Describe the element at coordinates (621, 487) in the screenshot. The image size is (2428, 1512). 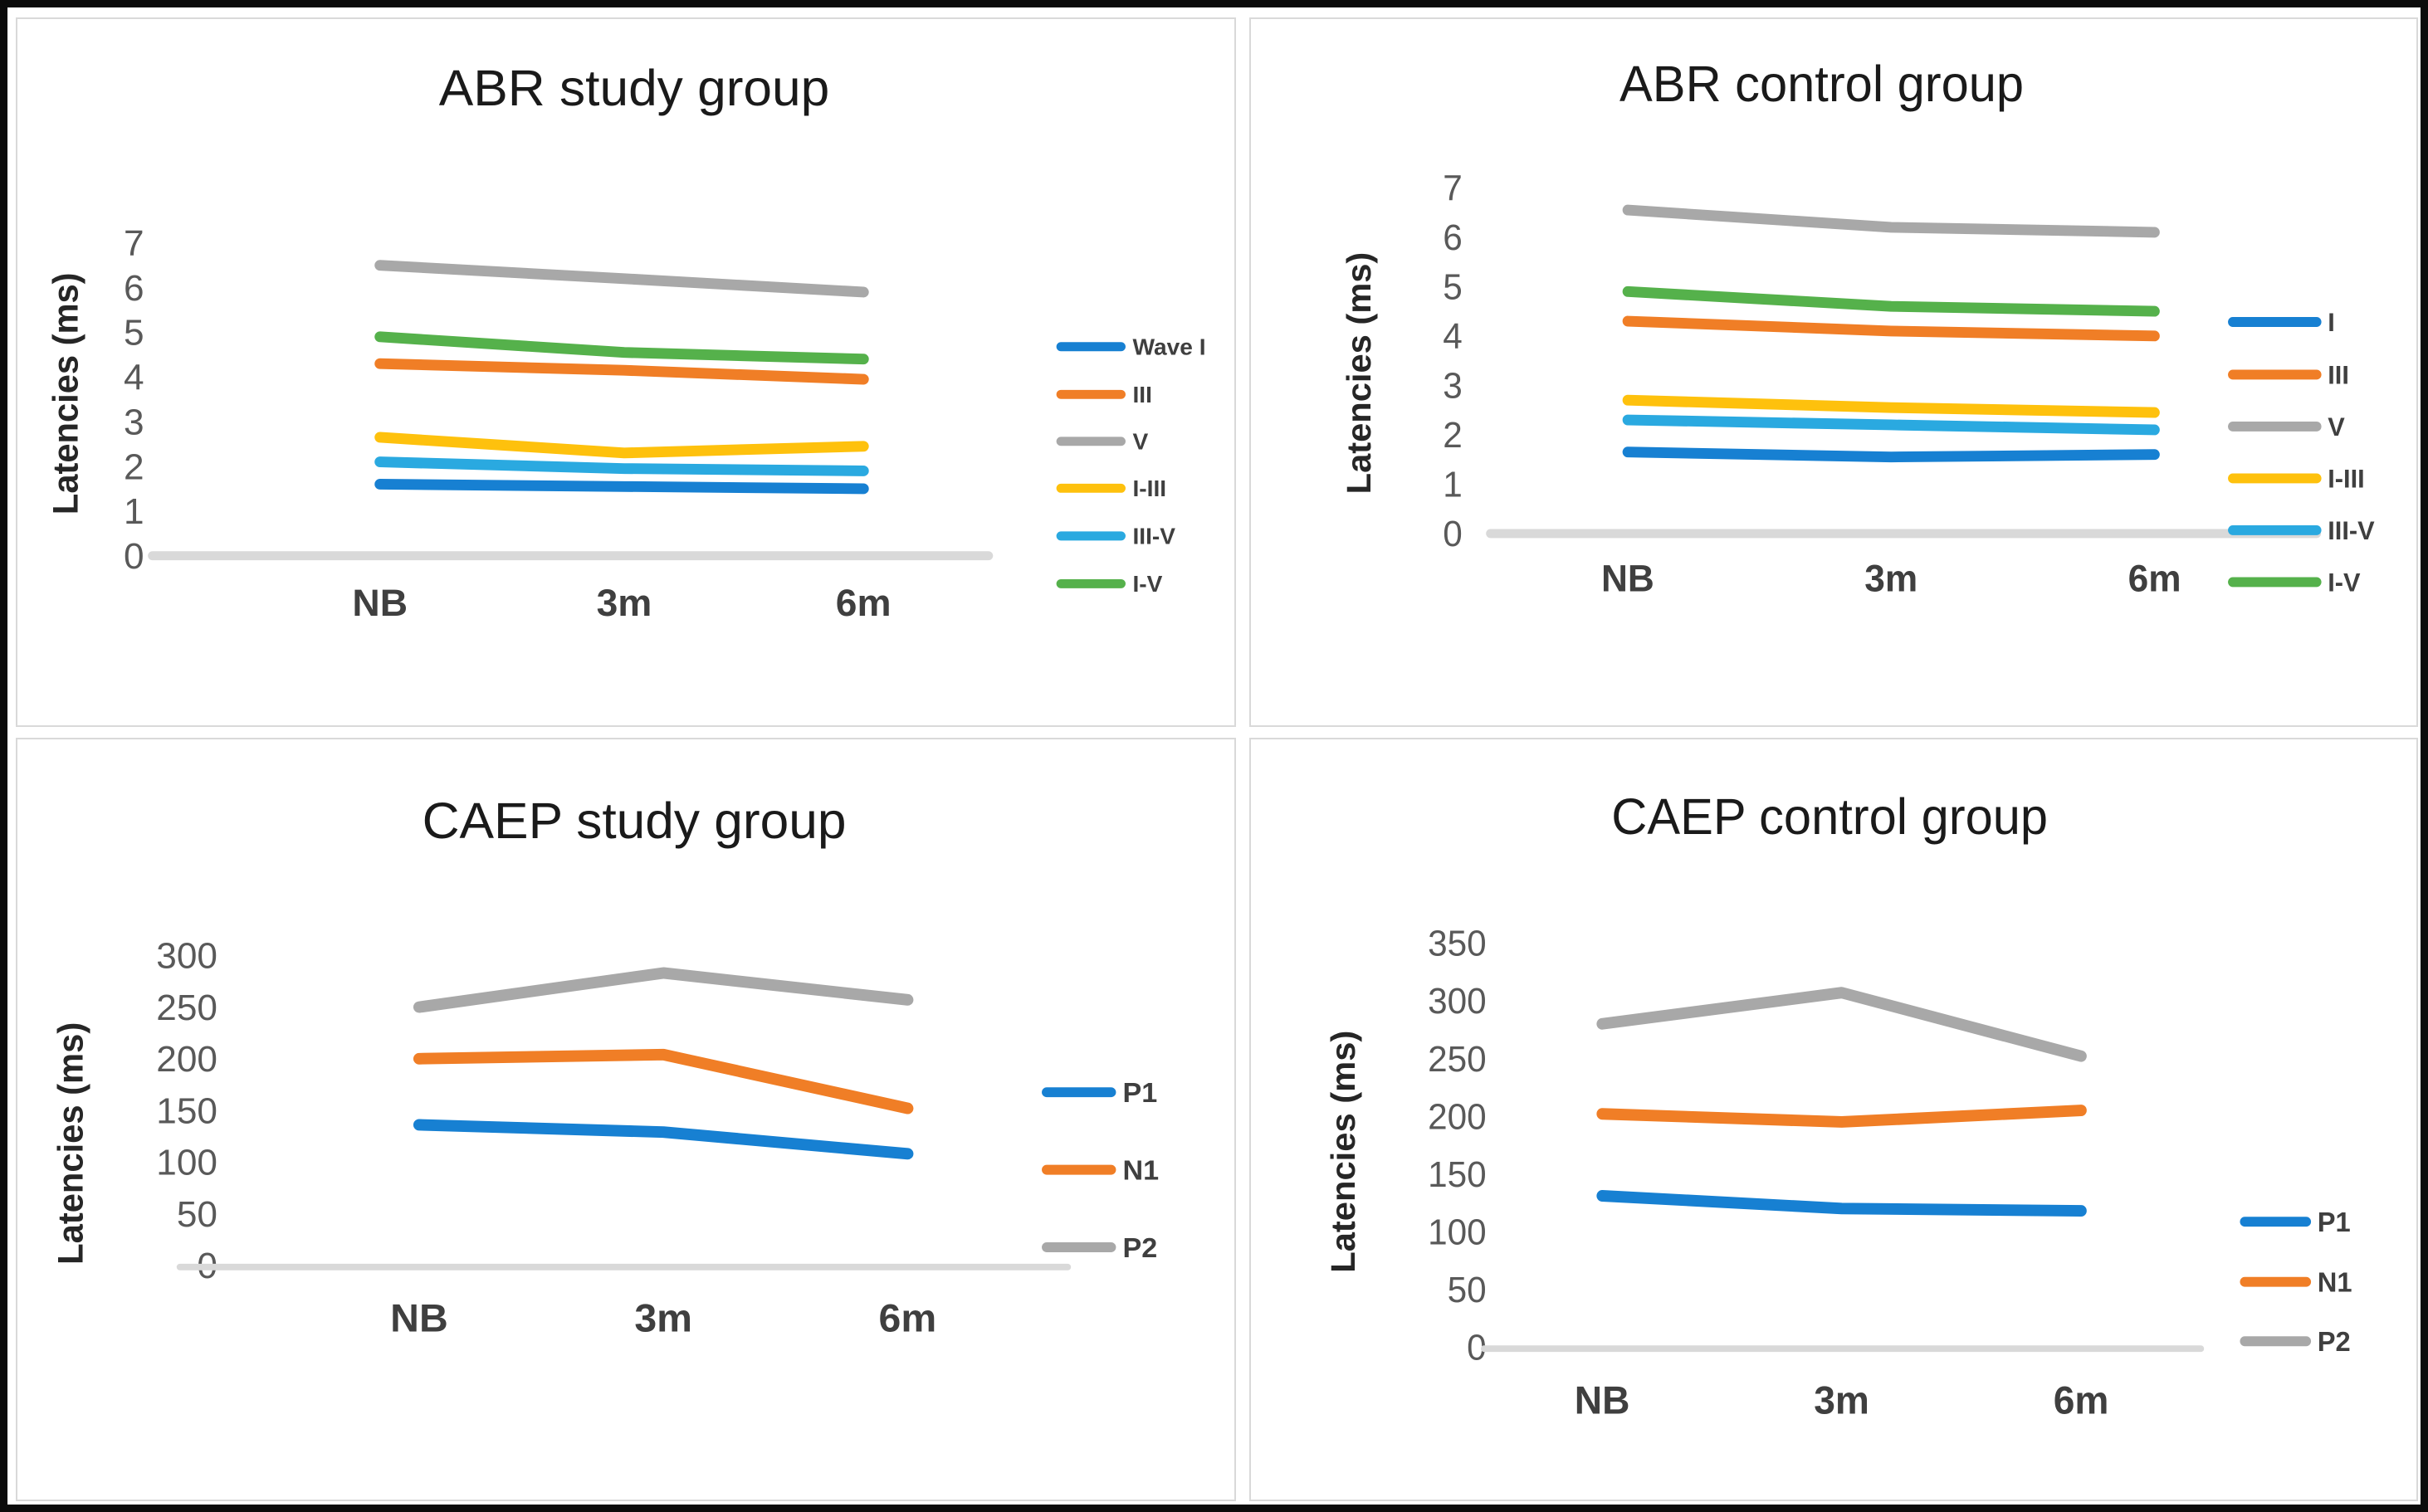
I see `series-line-wave-i` at that location.